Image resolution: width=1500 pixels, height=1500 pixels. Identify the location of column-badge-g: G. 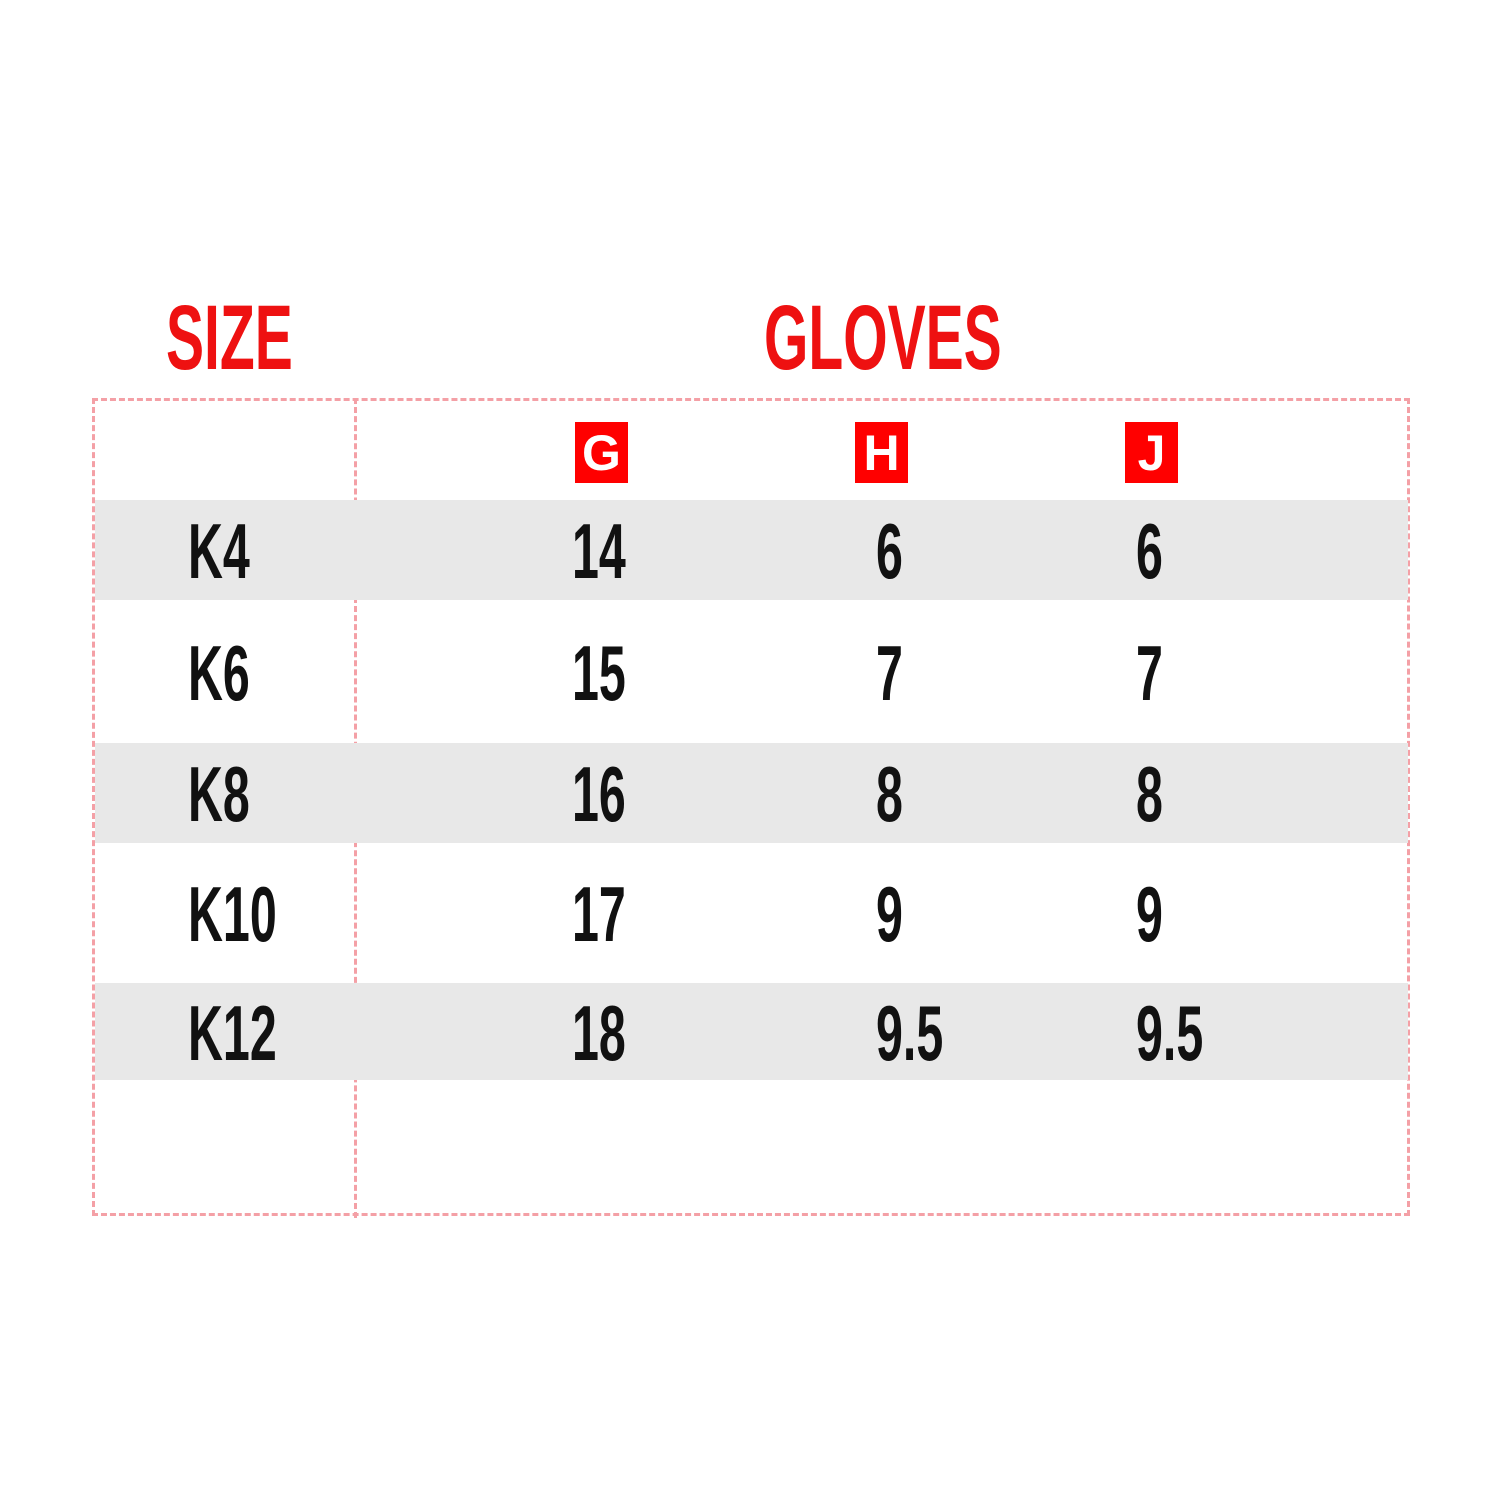
(601, 452).